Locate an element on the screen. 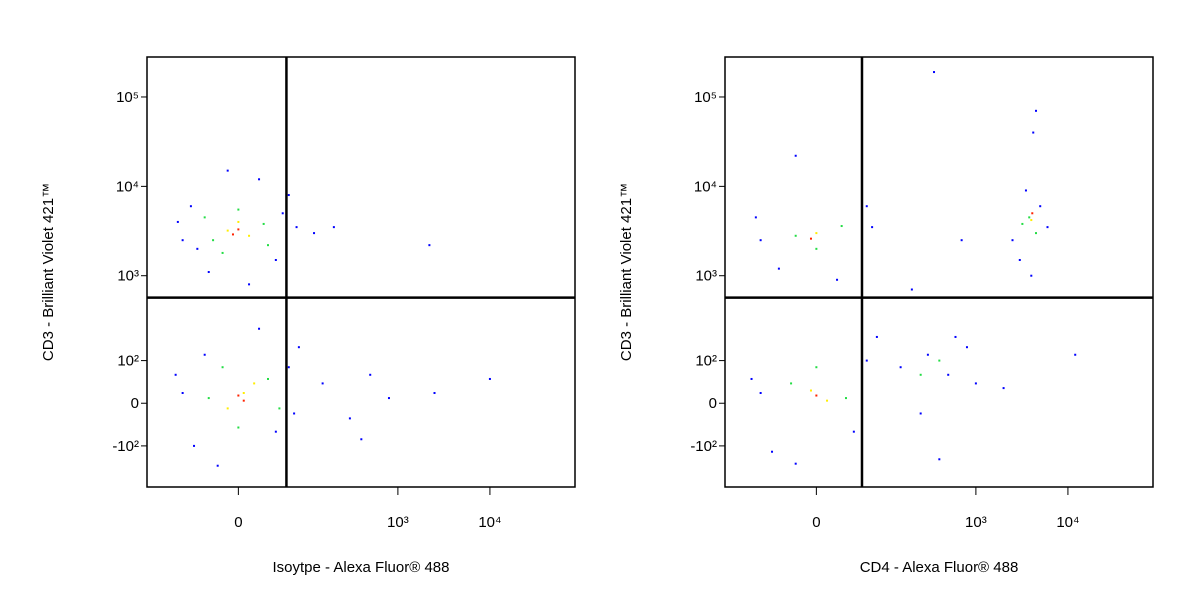 This screenshot has width=1200, height=600. y-tick-label: 10² is located at coordinates (706, 361).